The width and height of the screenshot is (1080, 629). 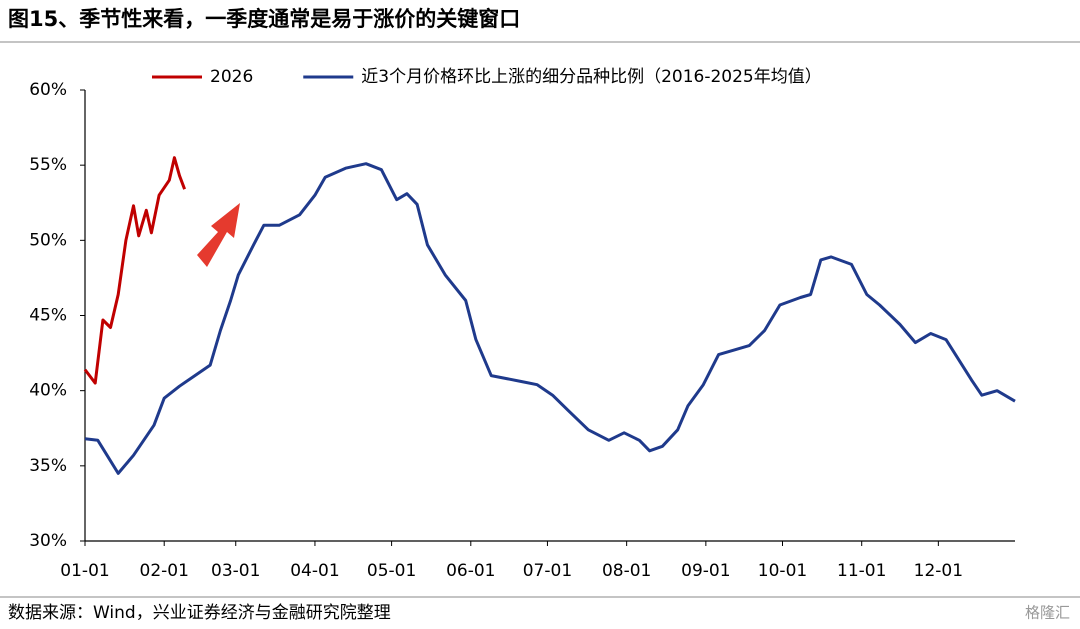 I want to click on y-tick-label: 55%, so click(x=48, y=165).